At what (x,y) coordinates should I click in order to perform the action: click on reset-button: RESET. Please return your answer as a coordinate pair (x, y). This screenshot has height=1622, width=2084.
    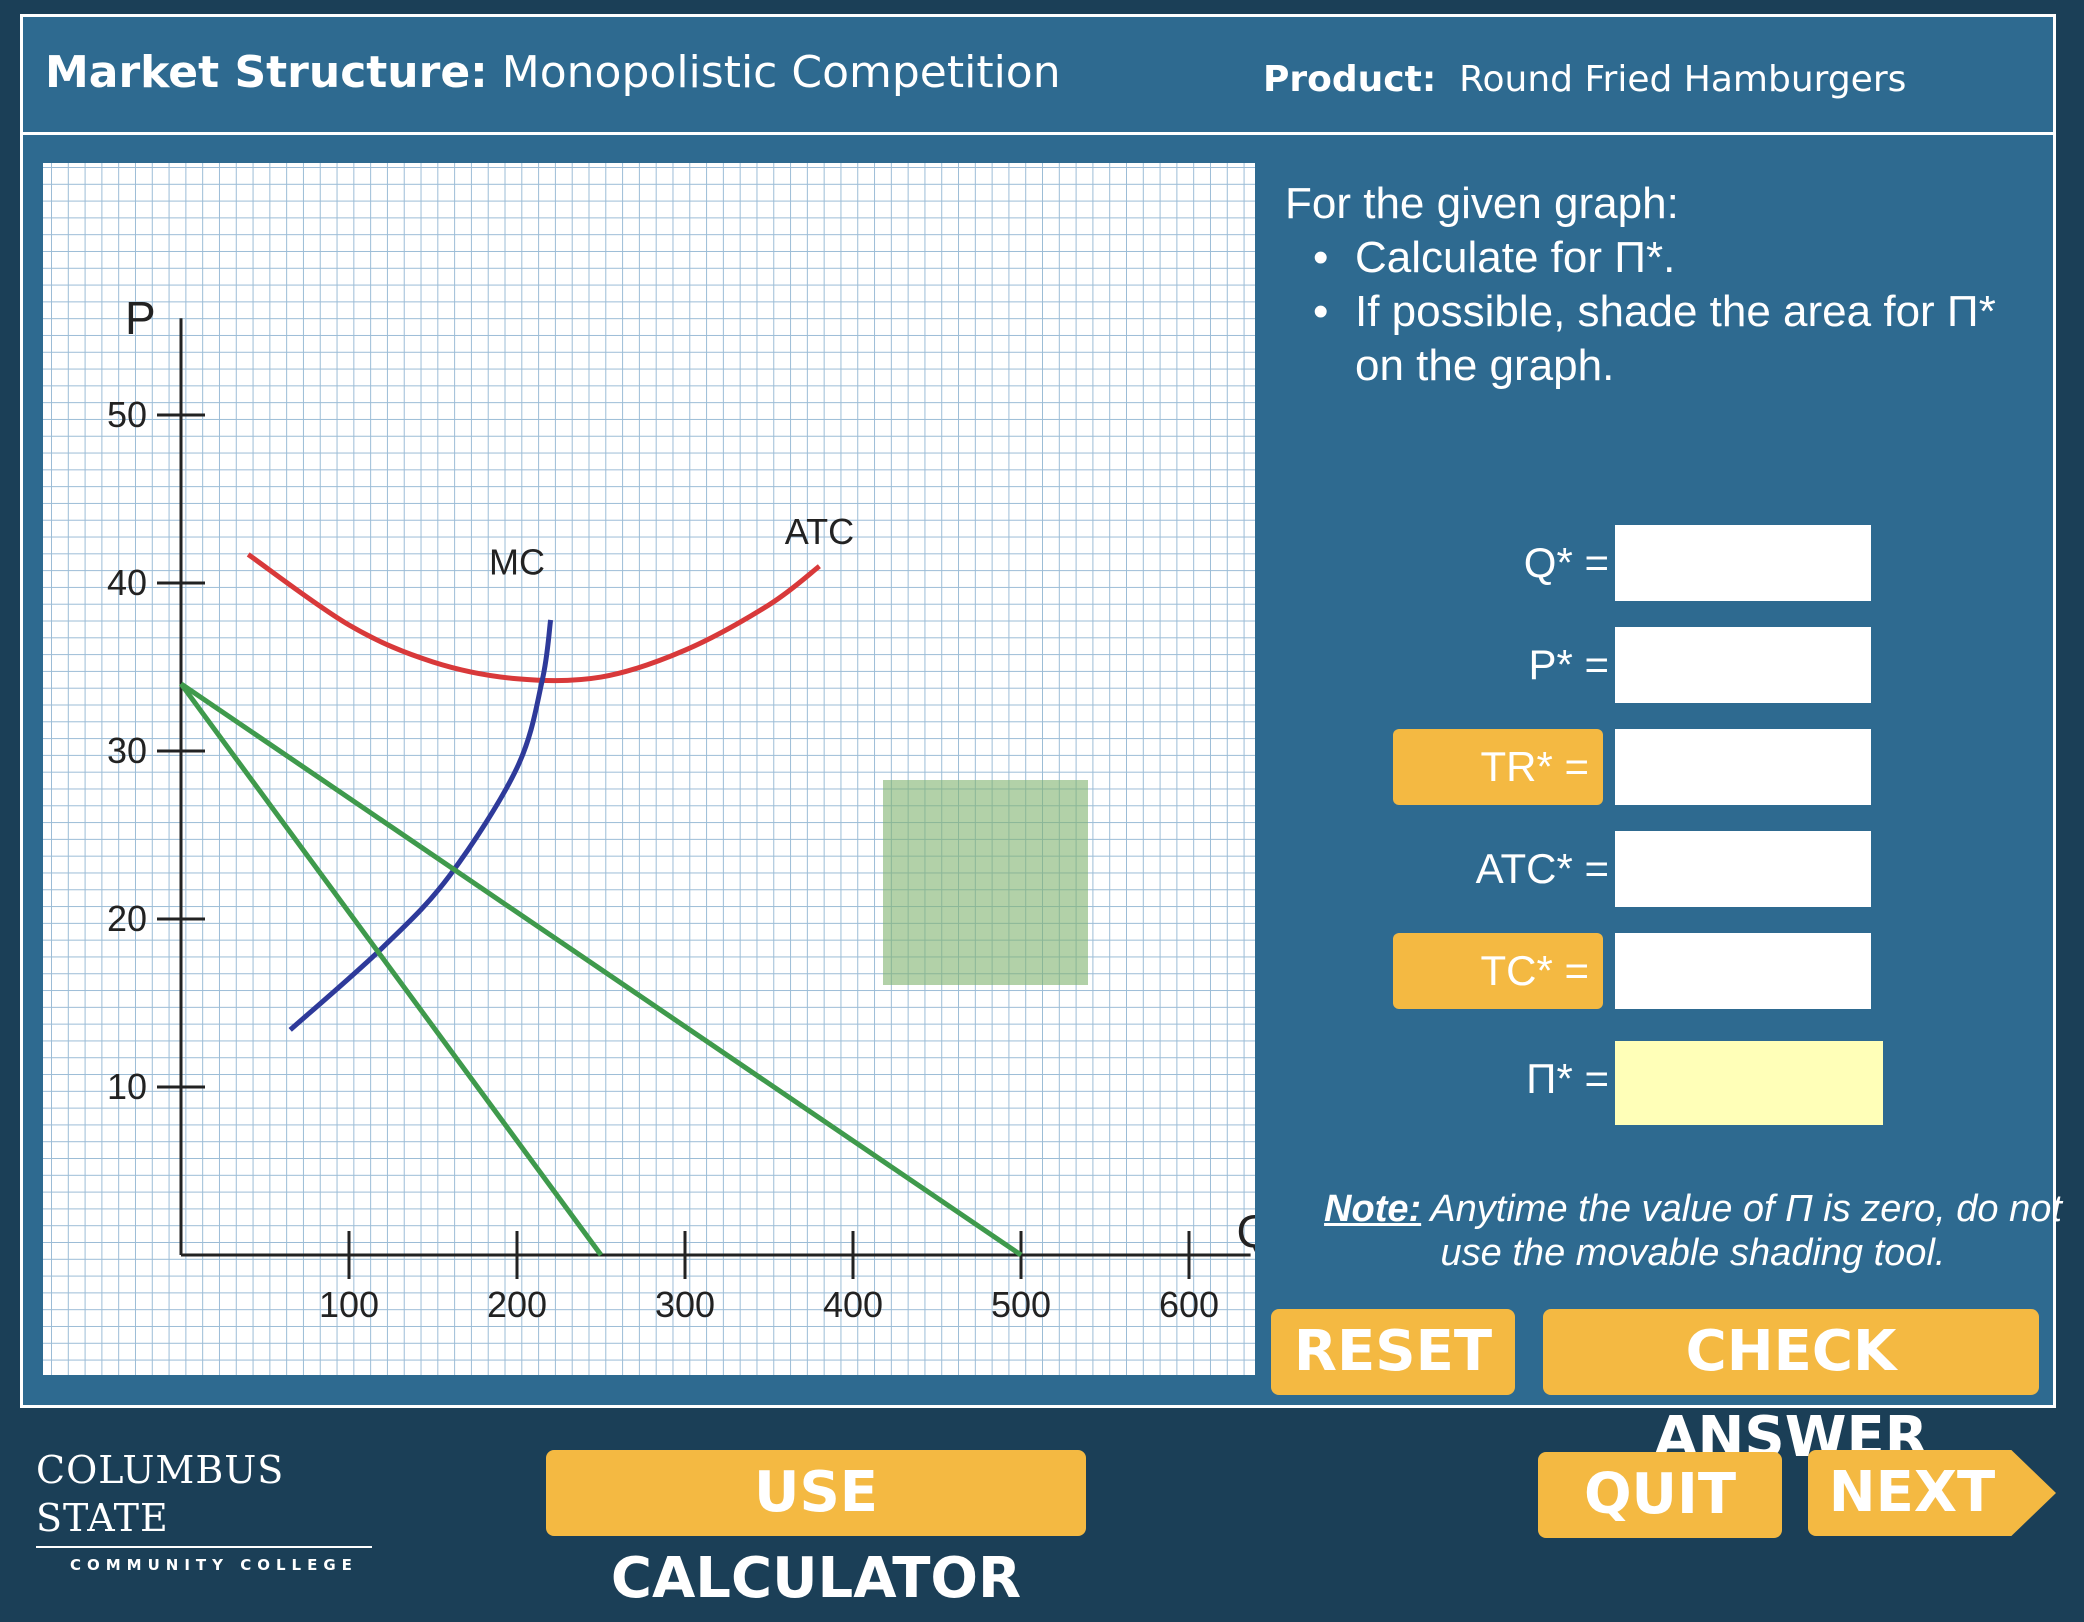
    Looking at the image, I should click on (1393, 1352).